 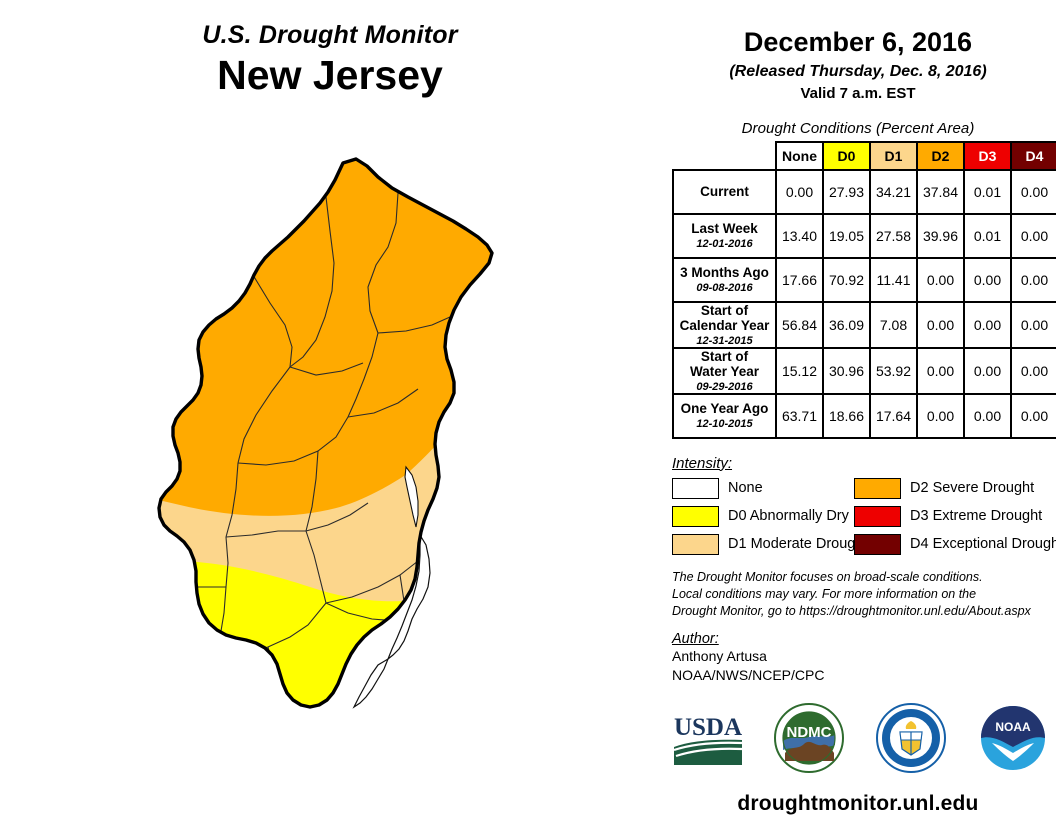 What do you see at coordinates (1013, 727) in the screenshot?
I see `noaa-upper-shape` at bounding box center [1013, 727].